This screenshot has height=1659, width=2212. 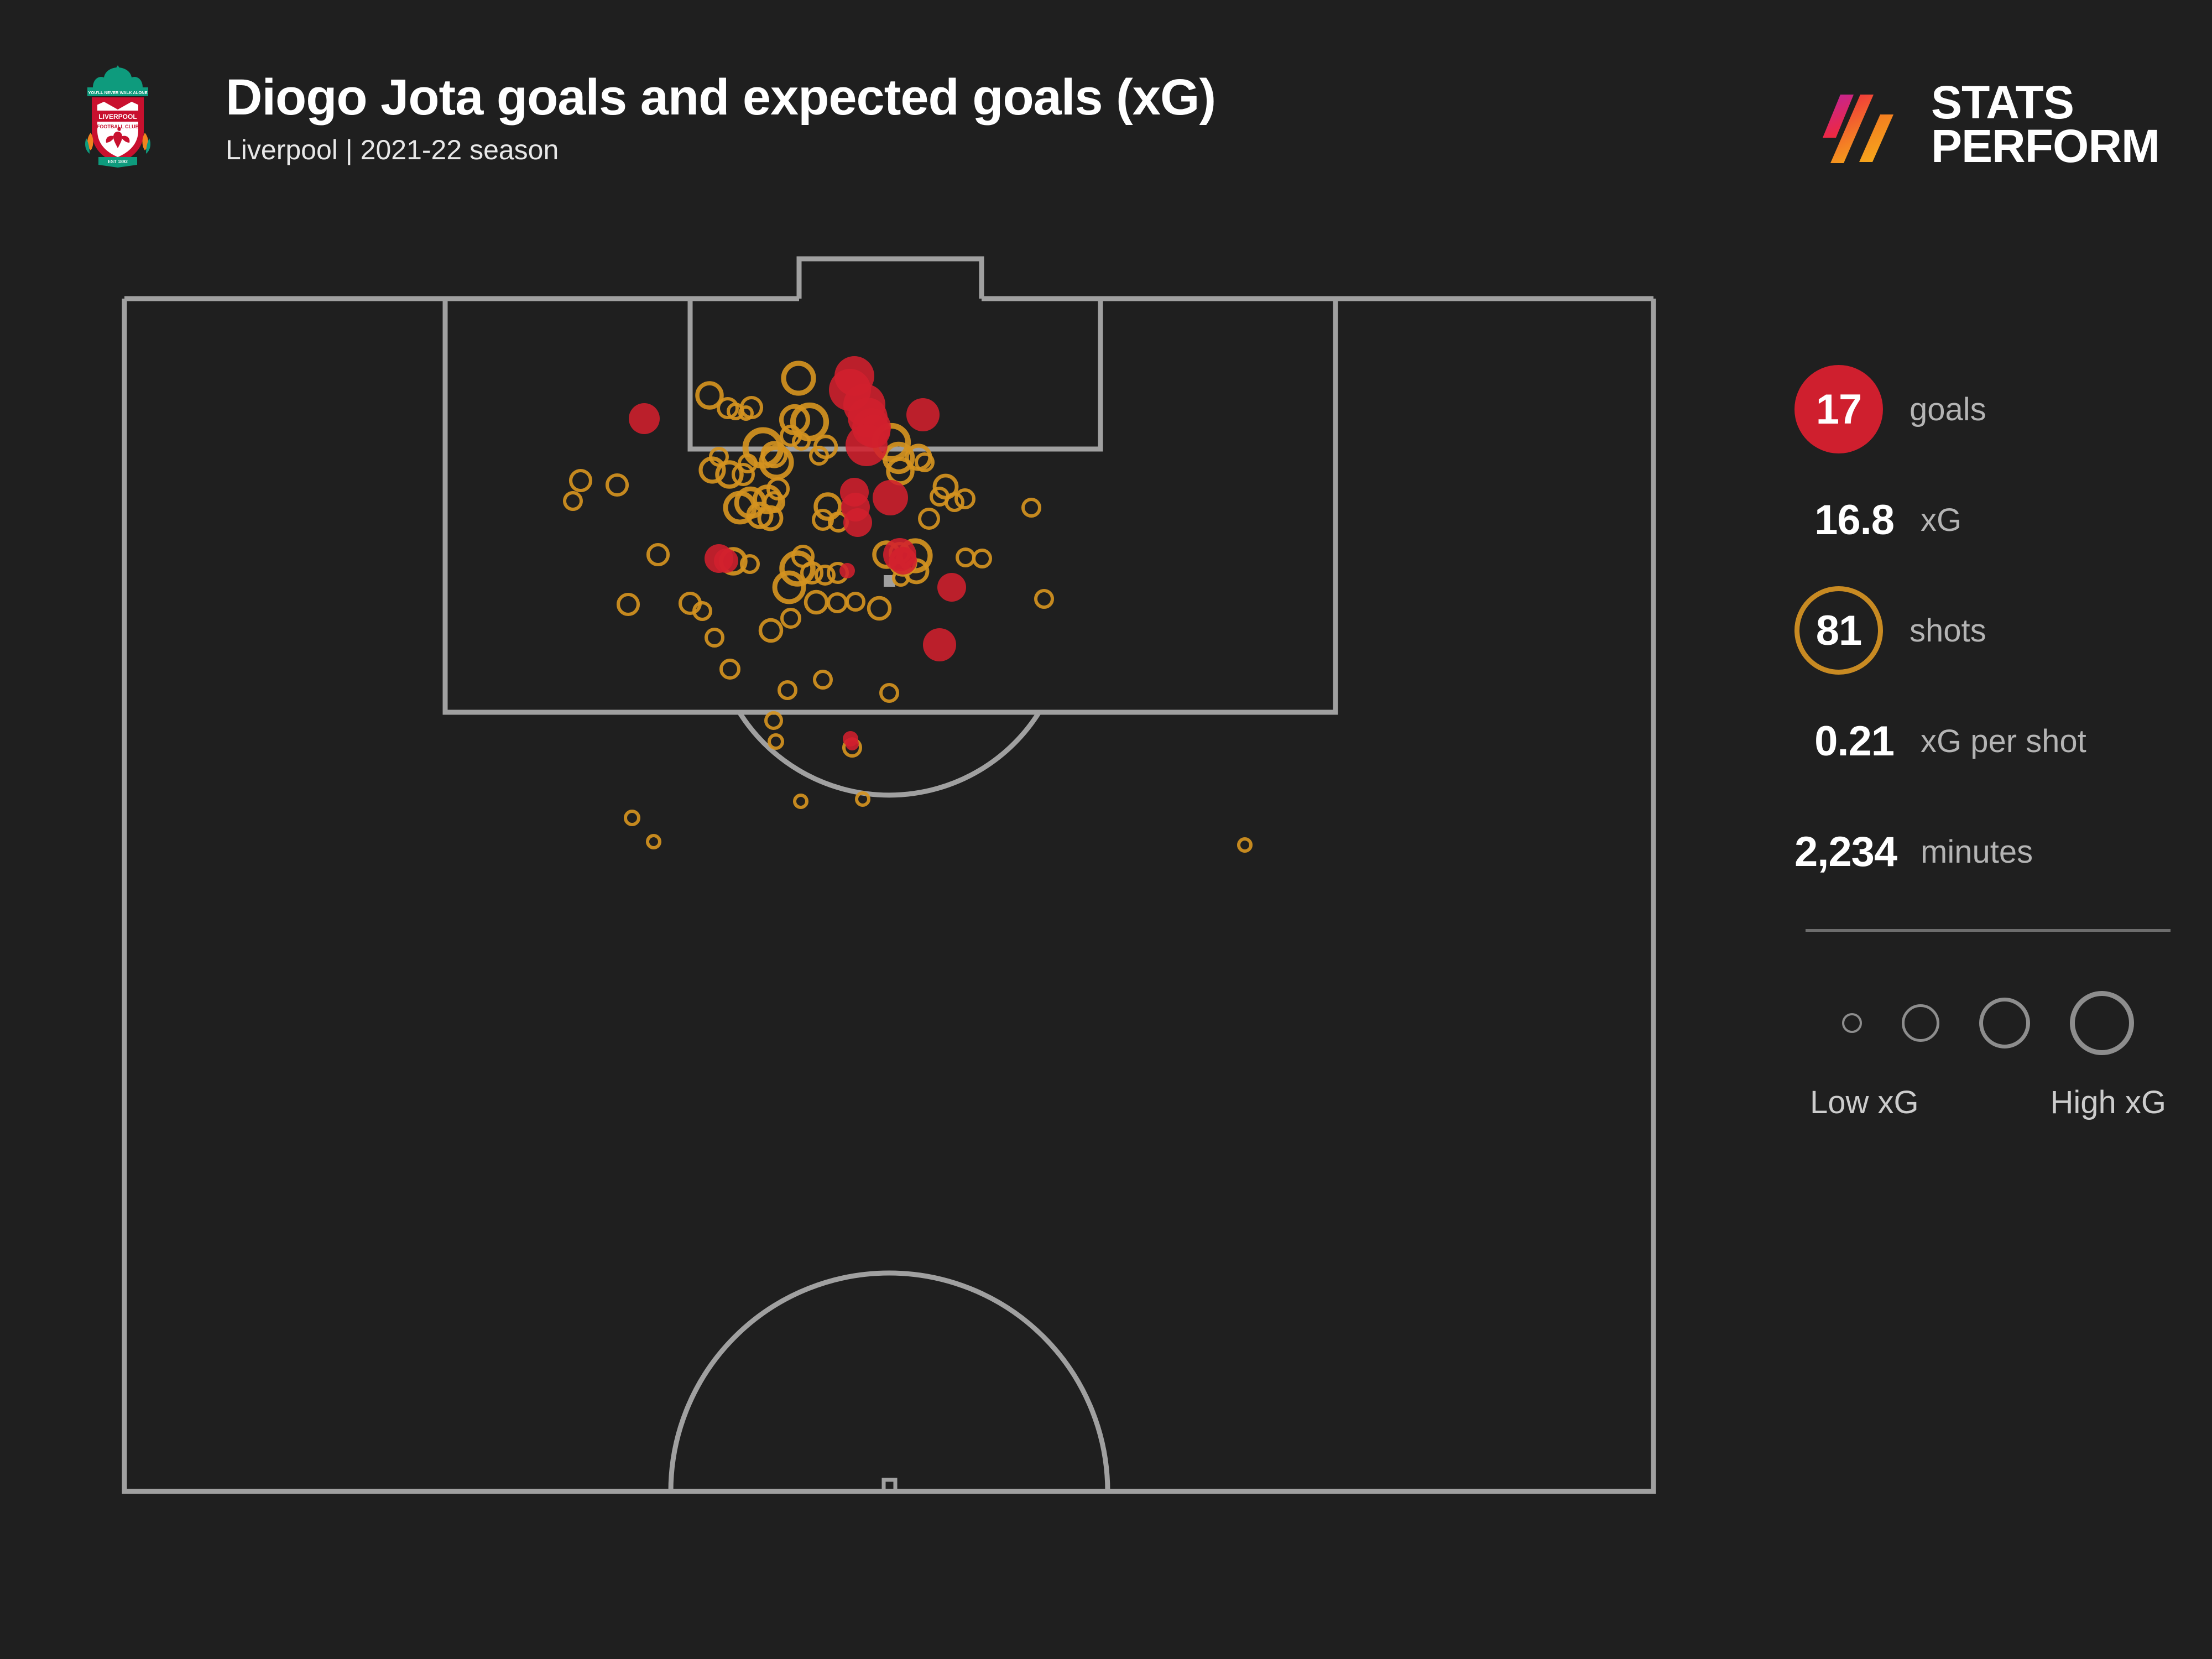 I want to click on xg-per-shot-label: xG per shot, so click(x=2004, y=741).